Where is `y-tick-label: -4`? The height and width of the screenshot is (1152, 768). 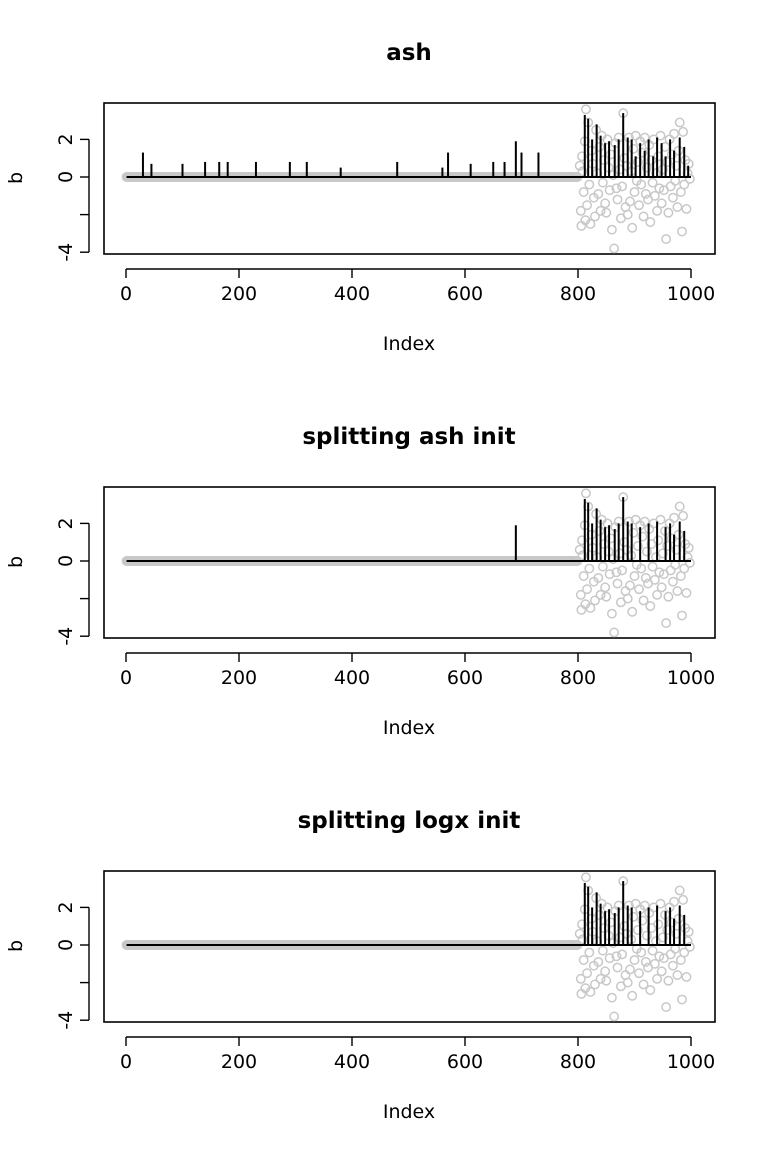 y-tick-label: -4 is located at coordinates (66, 252).